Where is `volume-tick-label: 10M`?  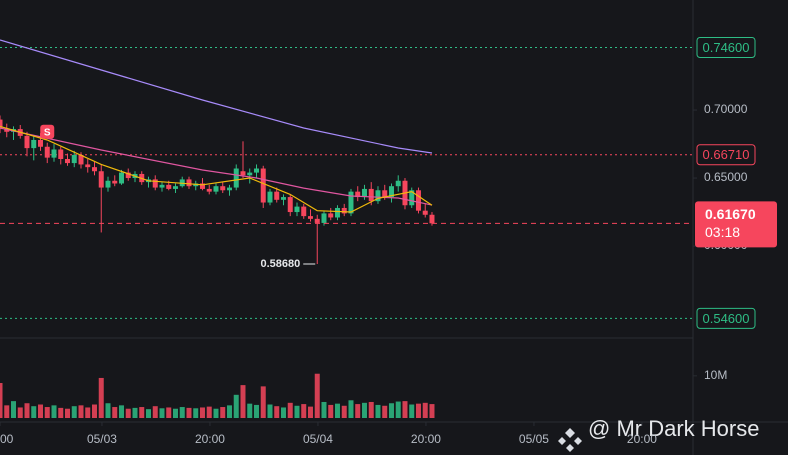
volume-tick-label: 10M is located at coordinates (715, 375).